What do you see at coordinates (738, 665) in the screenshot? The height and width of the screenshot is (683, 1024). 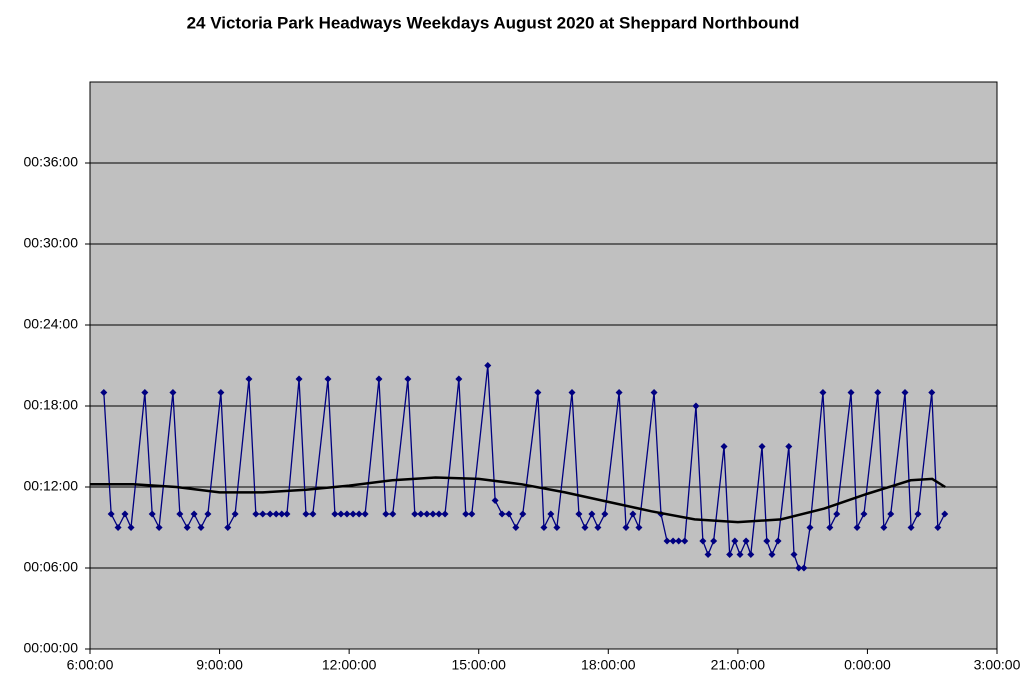 I see `x-tick-label: 21:00:00` at bounding box center [738, 665].